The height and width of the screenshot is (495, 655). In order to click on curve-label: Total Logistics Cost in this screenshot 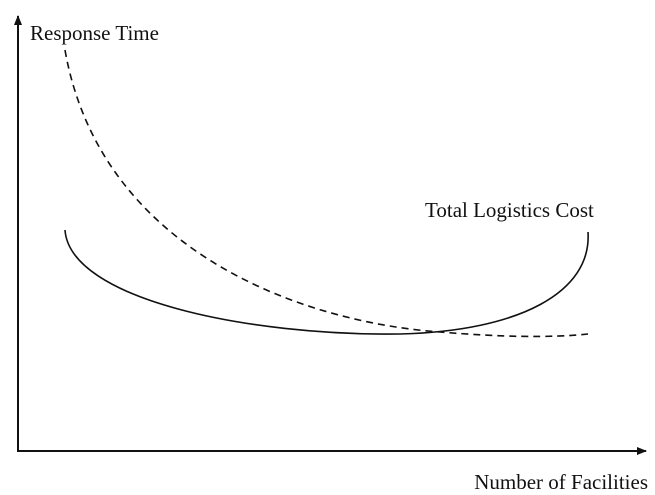, I will do `click(509, 210)`.